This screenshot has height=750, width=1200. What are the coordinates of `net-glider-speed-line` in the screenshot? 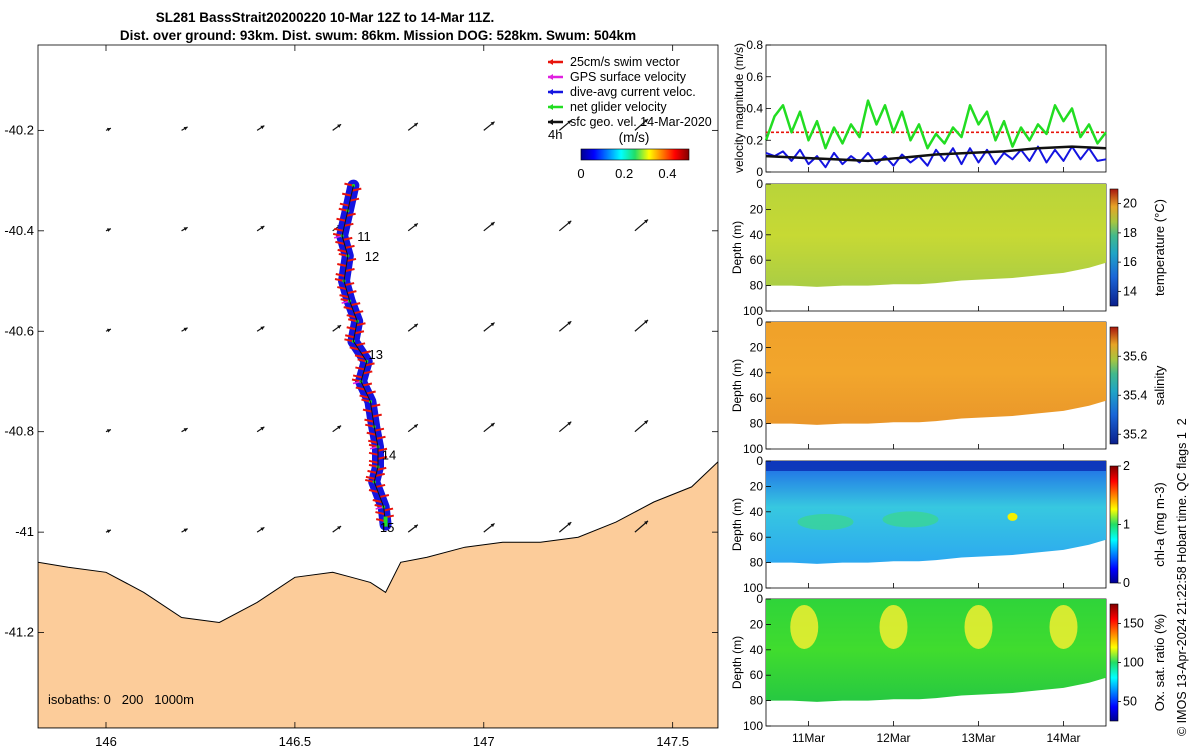 It's located at (935, 124).